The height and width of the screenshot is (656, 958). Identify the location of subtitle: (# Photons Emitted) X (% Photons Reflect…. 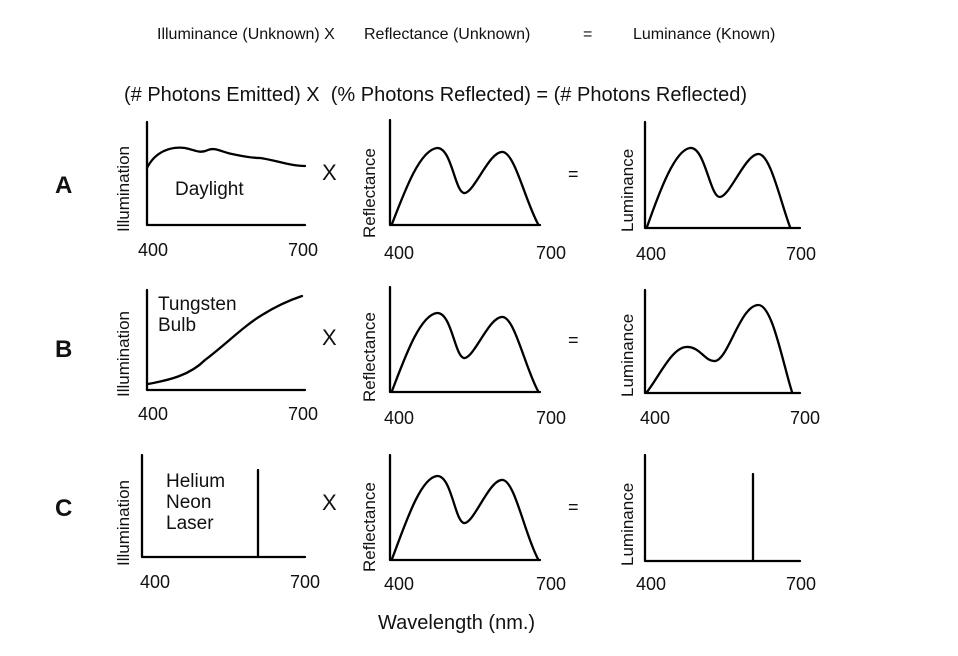
(436, 95).